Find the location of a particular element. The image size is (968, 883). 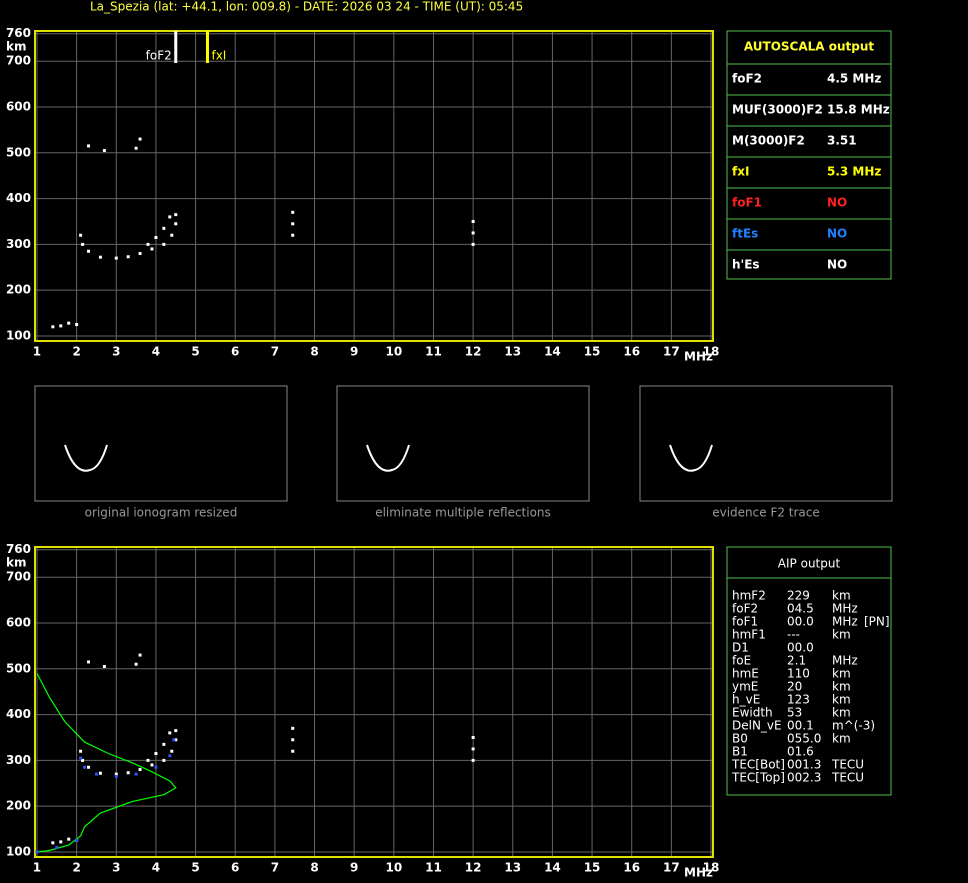

row-label: foF1 is located at coordinates (747, 203).